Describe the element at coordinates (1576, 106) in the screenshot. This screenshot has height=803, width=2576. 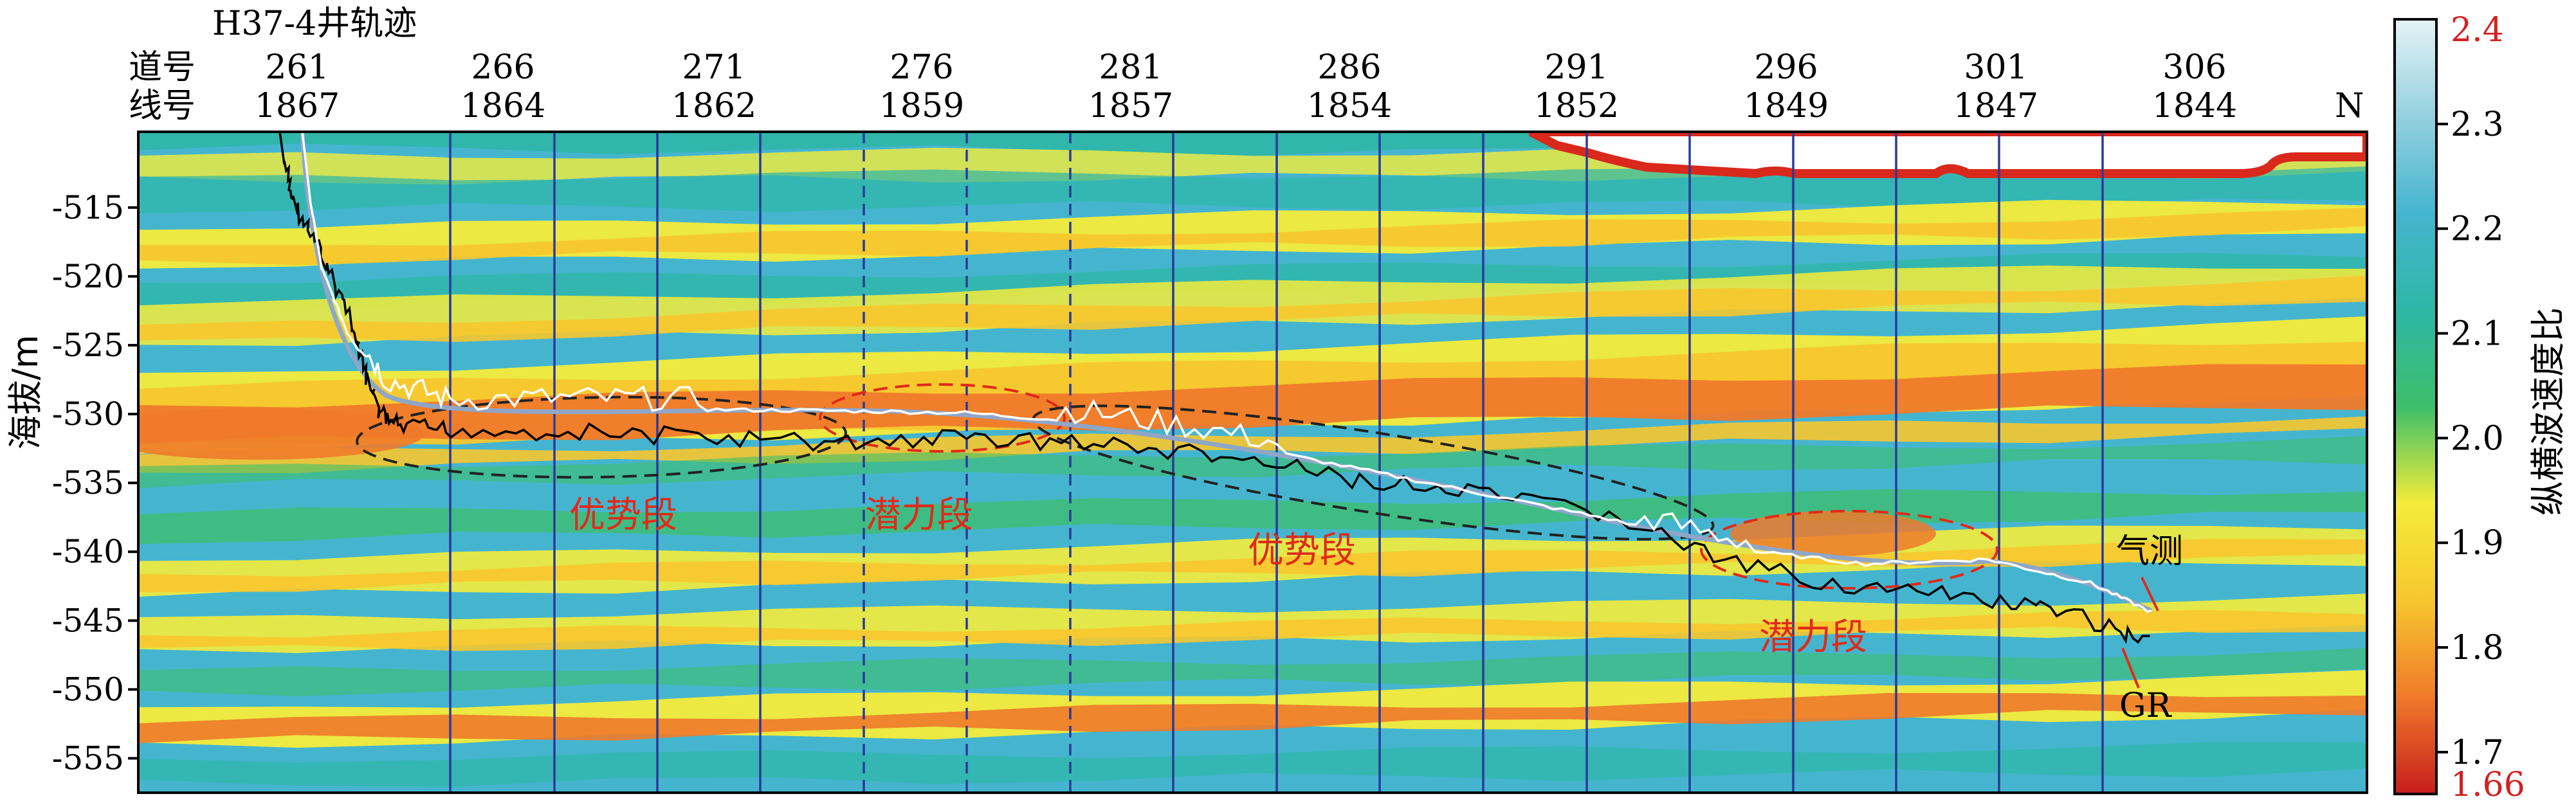
I see `x-tick-line: 1852` at that location.